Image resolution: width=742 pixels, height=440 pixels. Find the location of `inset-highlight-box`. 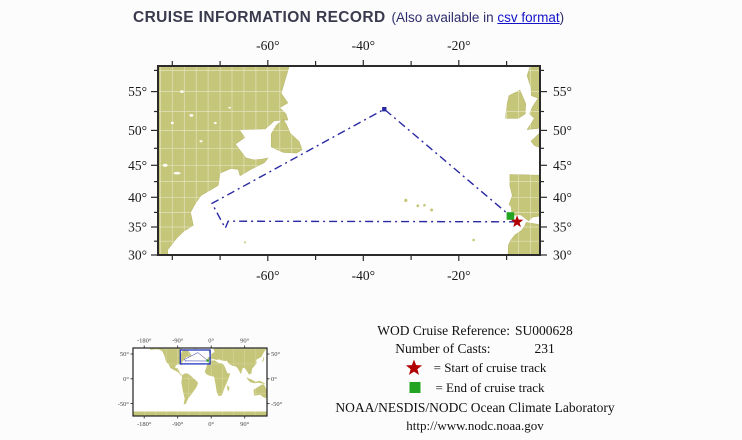

inset-highlight-box is located at coordinates (195, 357).